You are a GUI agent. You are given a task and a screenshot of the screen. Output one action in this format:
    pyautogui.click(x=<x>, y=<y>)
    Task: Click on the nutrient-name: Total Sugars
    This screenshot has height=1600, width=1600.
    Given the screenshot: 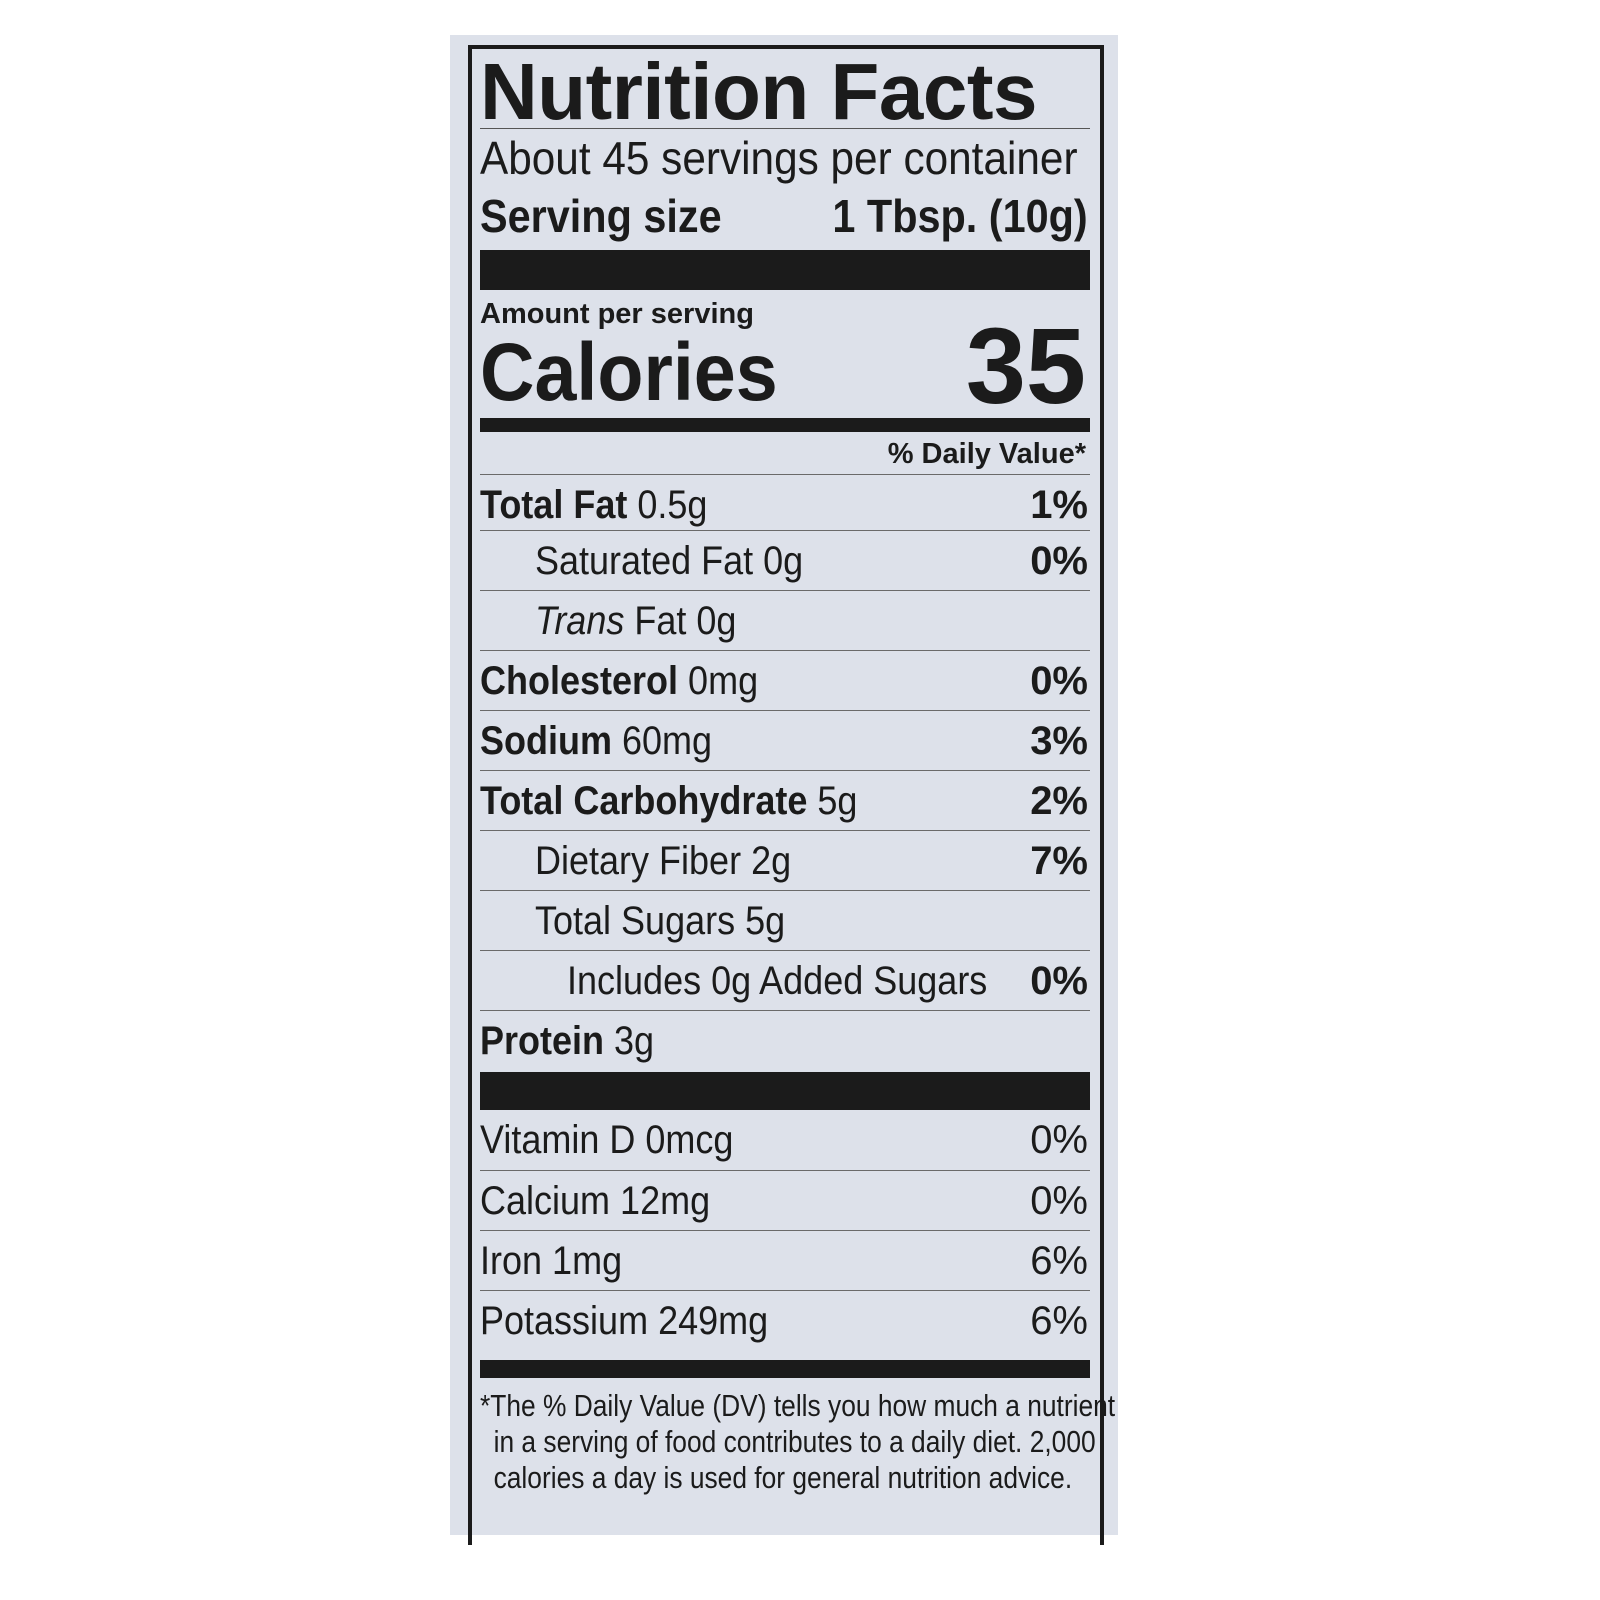 What is the action you would take?
    pyautogui.click(x=635, y=921)
    